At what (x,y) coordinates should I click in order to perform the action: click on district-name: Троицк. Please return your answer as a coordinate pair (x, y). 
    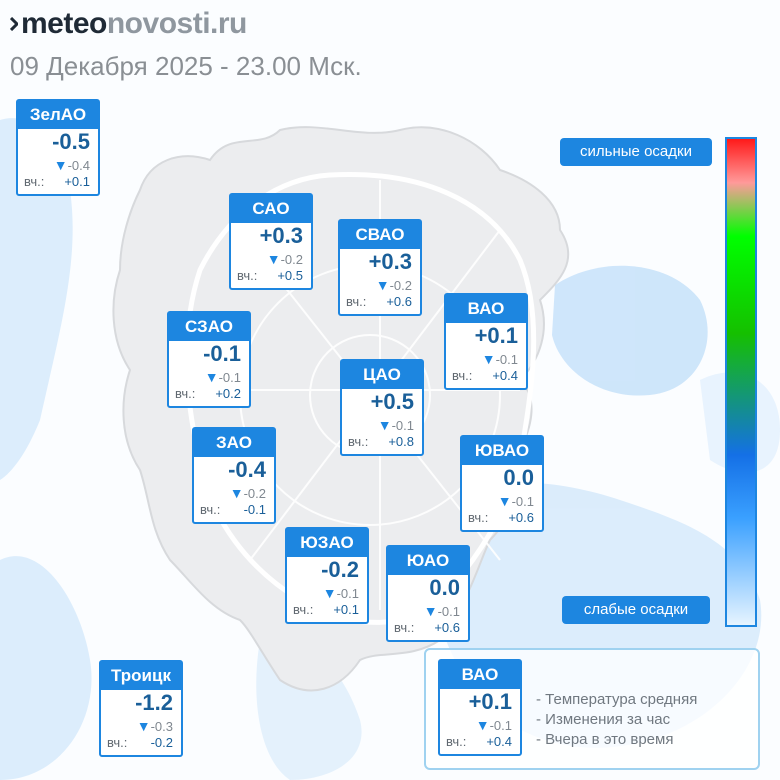
    Looking at the image, I should click on (141, 676).